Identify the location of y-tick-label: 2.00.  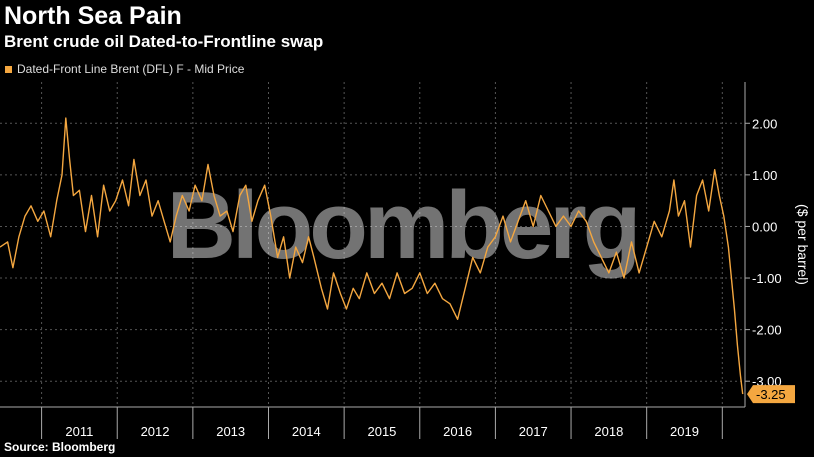
(764, 123).